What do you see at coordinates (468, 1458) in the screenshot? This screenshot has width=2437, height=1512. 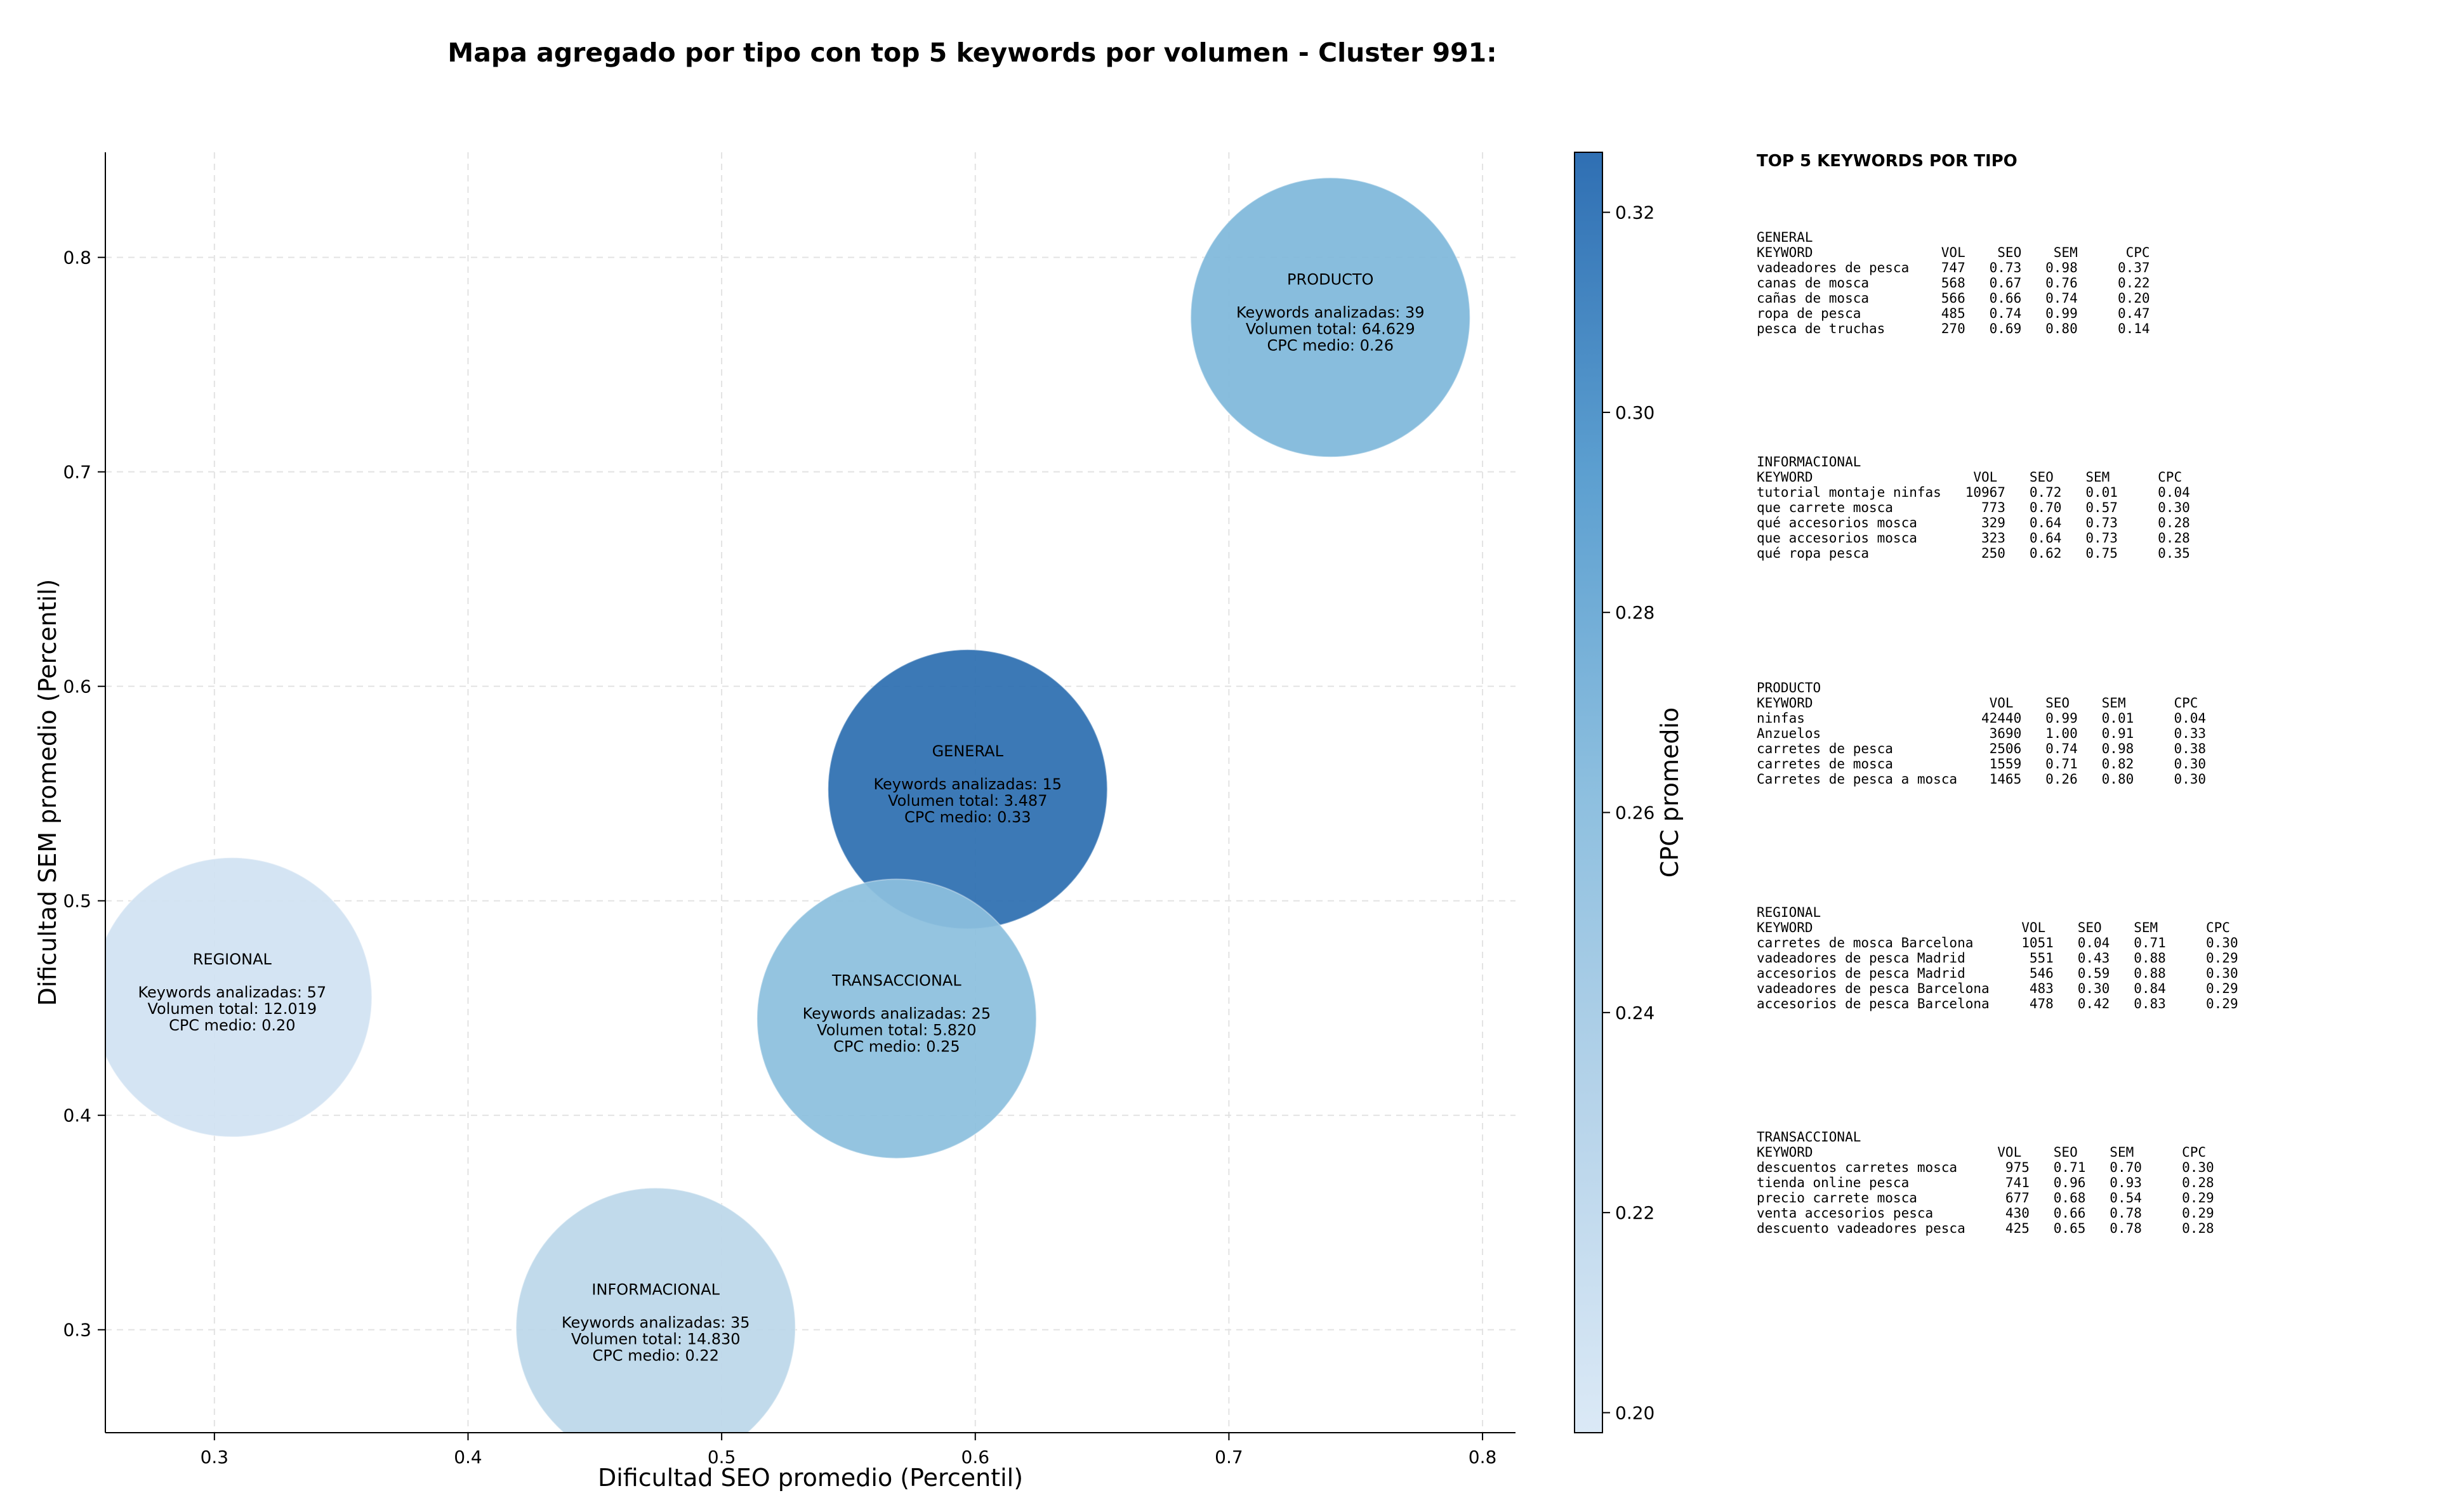 I see `x-tick-label: 0.4` at bounding box center [468, 1458].